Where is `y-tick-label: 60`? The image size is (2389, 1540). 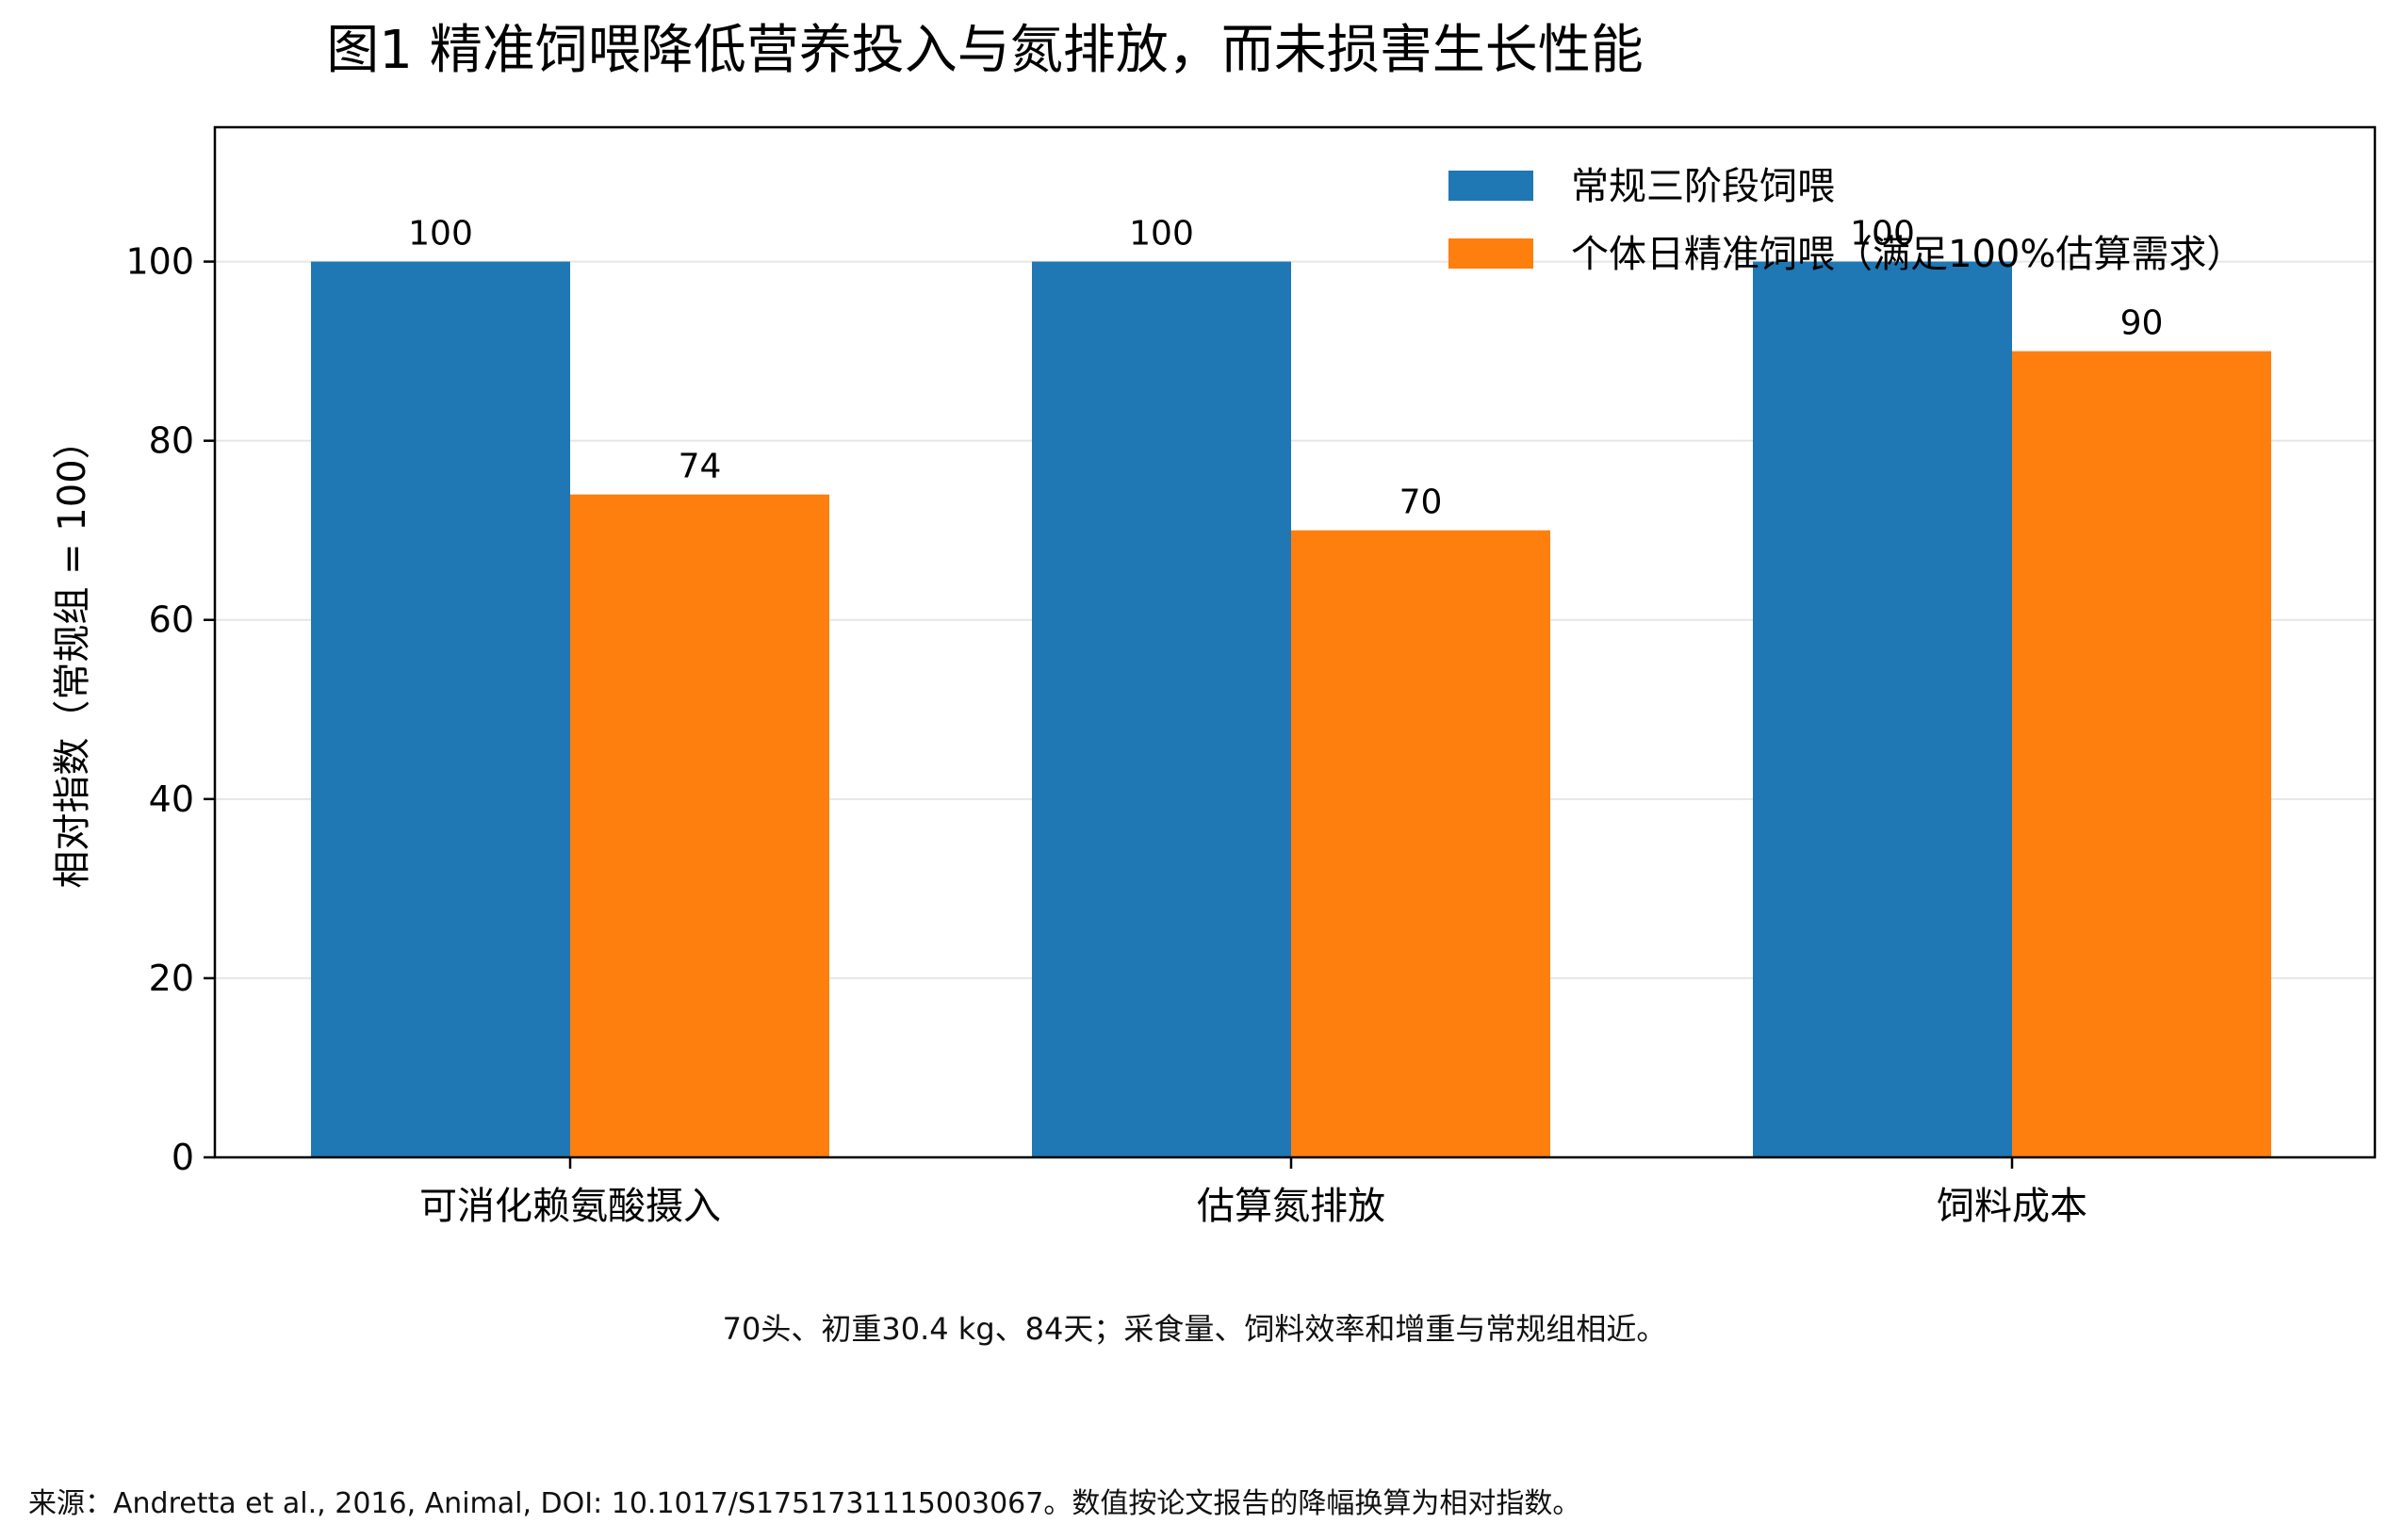
y-tick-label: 60 is located at coordinates (171, 620).